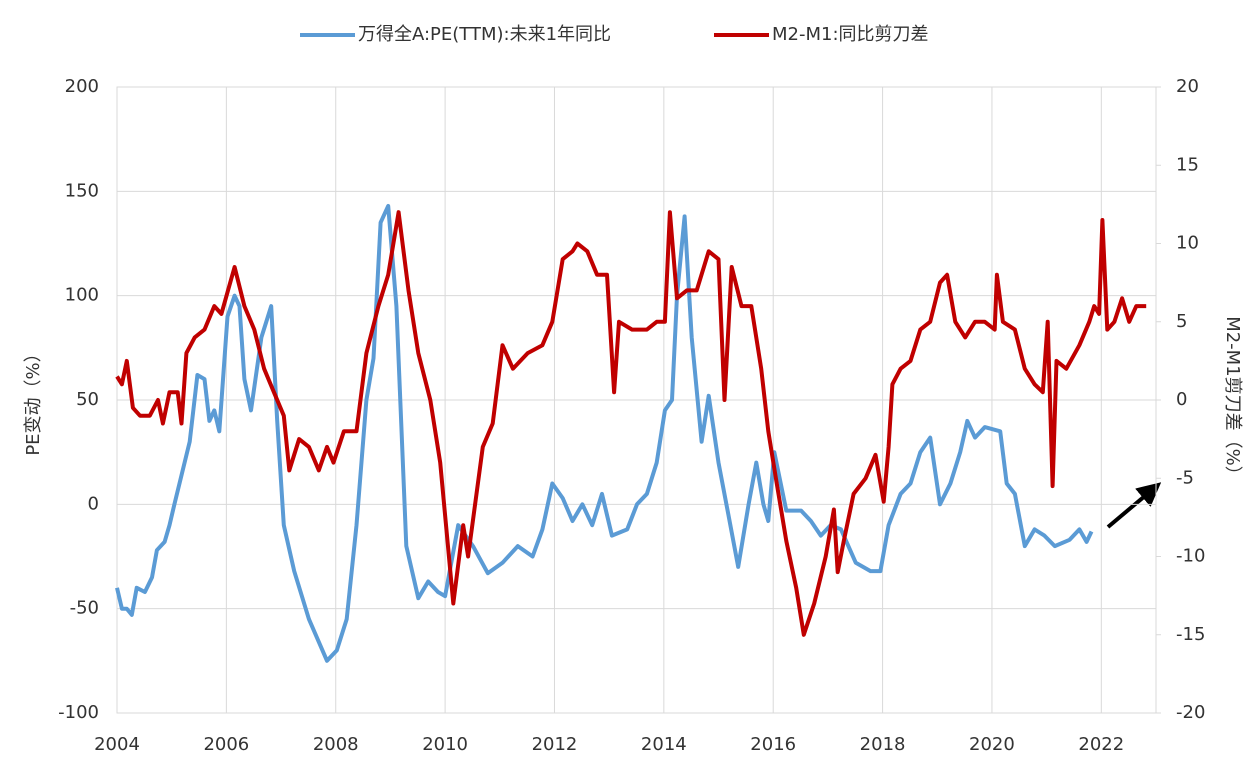 The width and height of the screenshot is (1257, 778). I want to click on legend-label: M2-M1:同比剪刀差, so click(850, 34).